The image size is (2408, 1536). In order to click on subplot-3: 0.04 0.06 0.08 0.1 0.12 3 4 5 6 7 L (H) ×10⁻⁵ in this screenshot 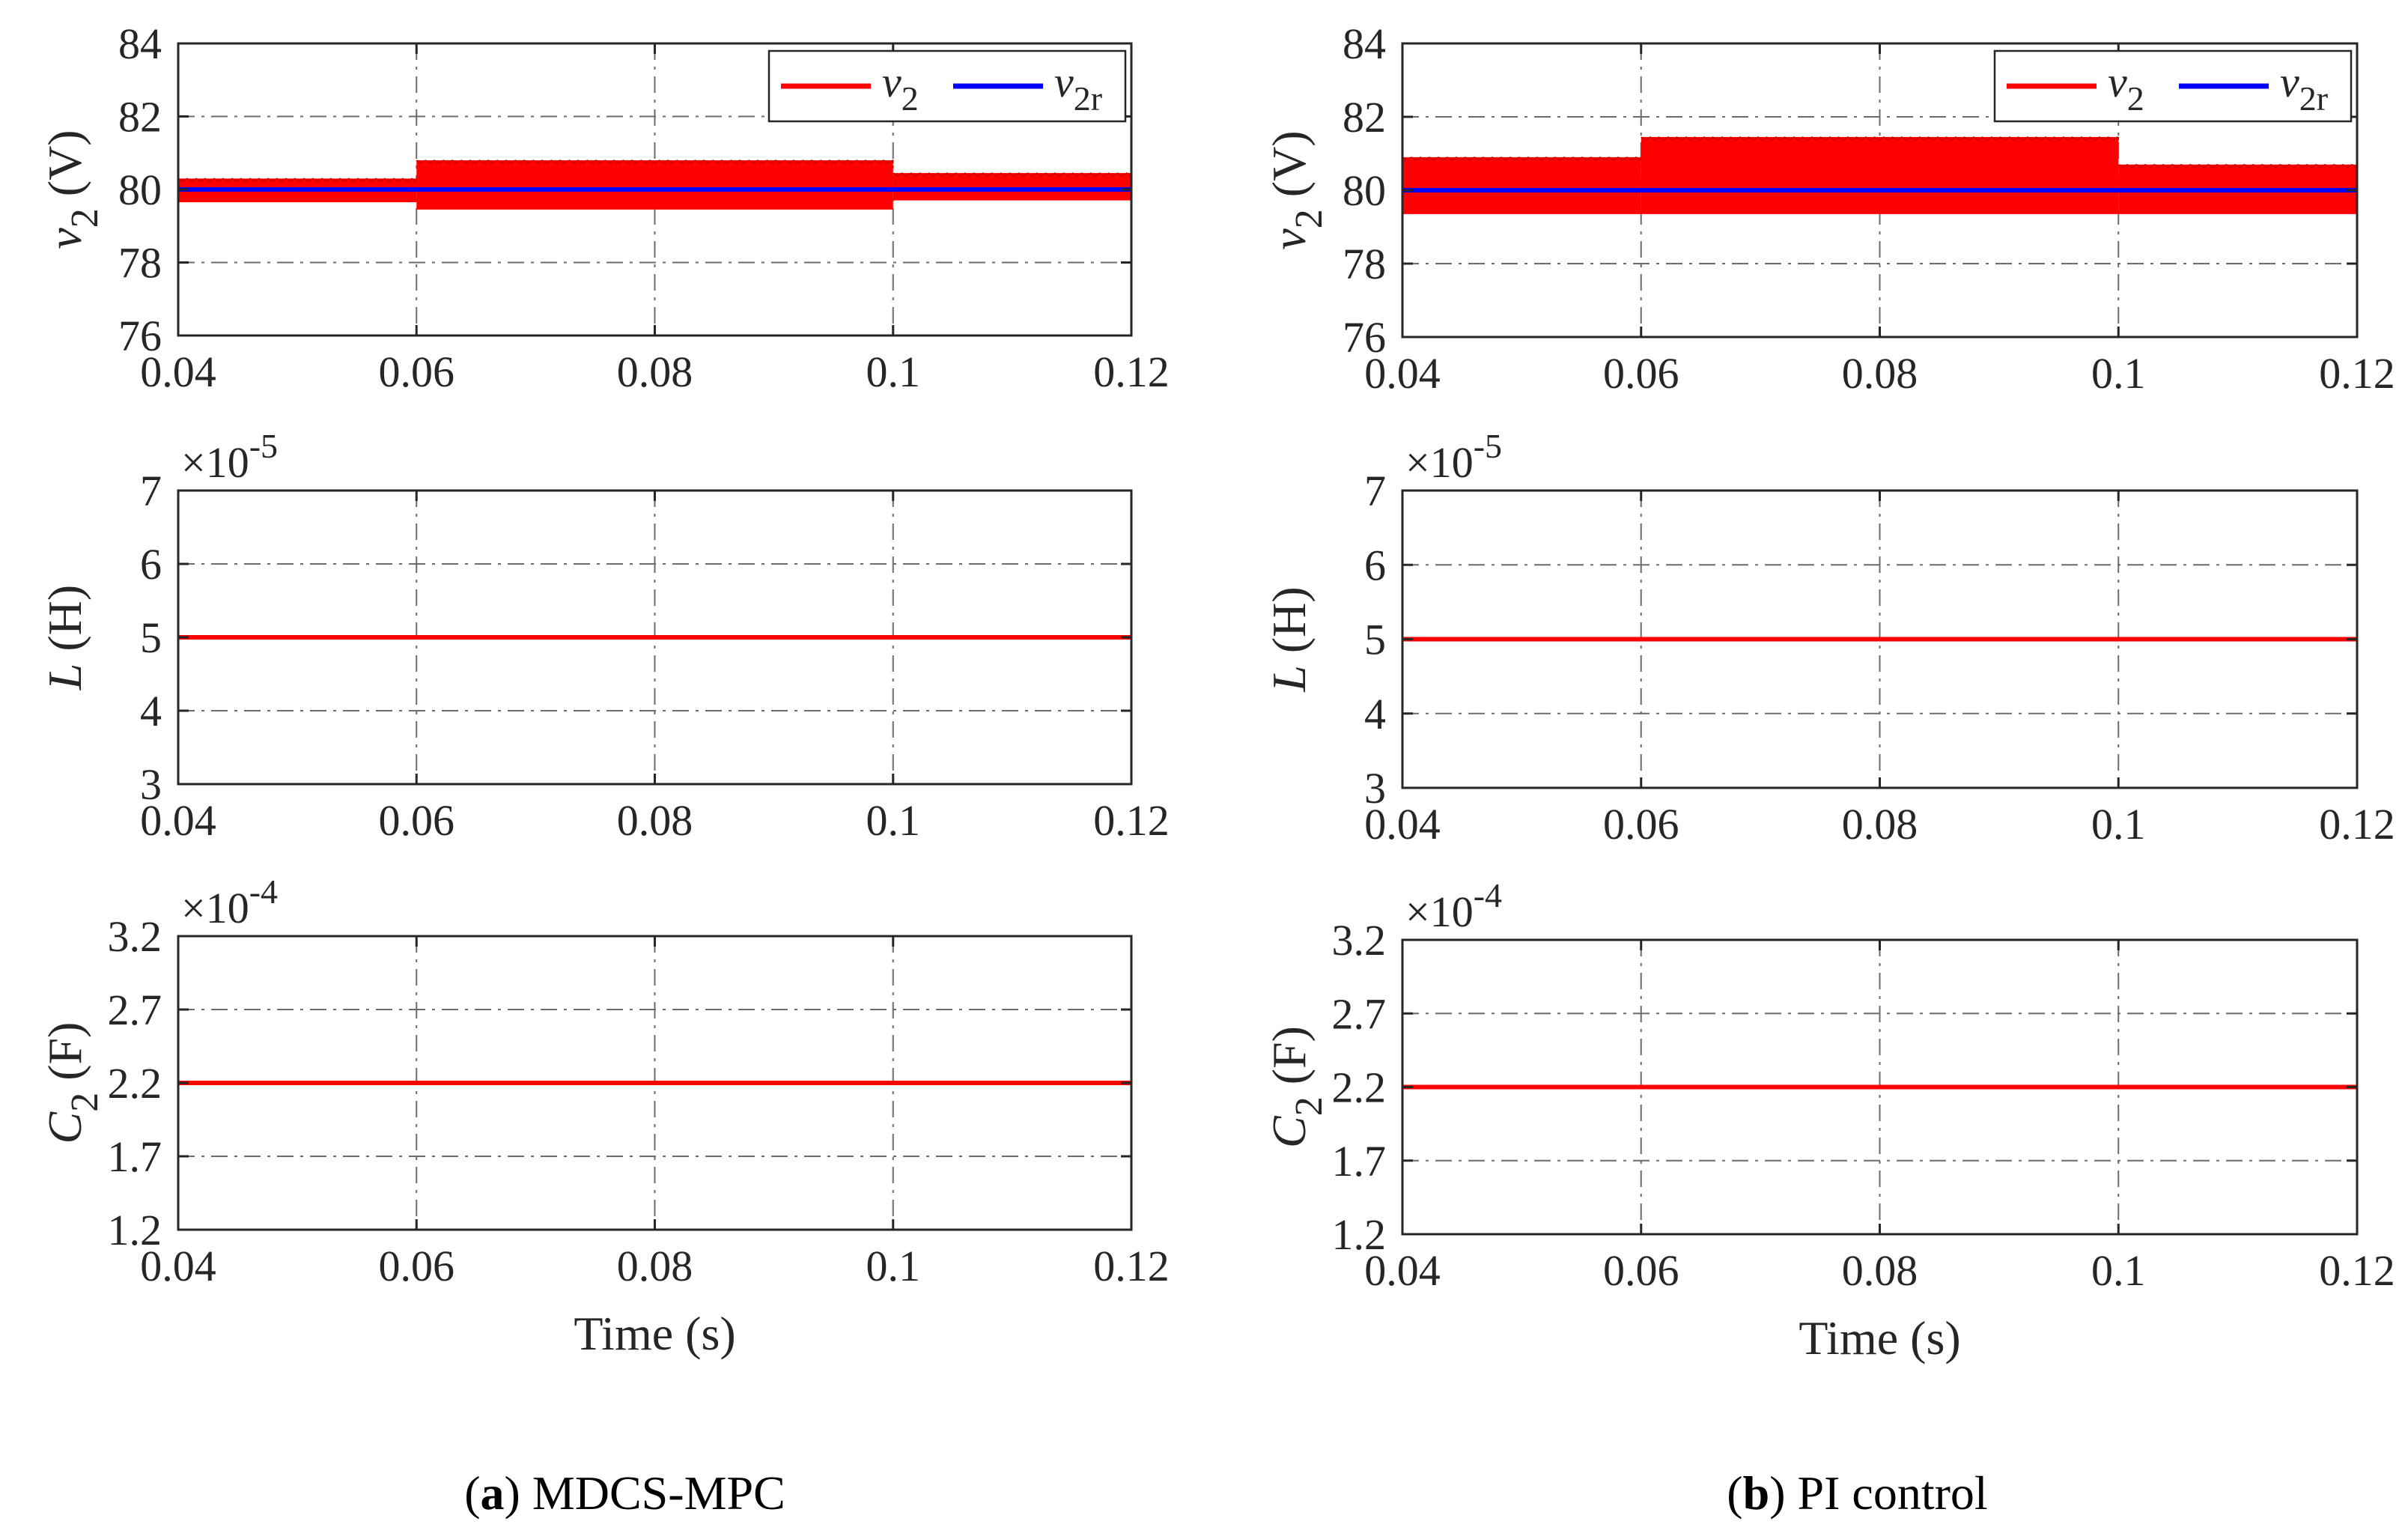, I will do `click(604, 636)`.